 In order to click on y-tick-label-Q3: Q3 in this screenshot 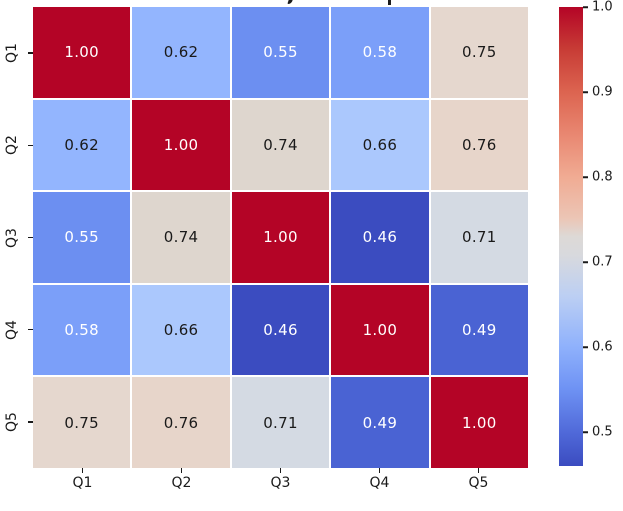, I will do `click(12, 237)`.